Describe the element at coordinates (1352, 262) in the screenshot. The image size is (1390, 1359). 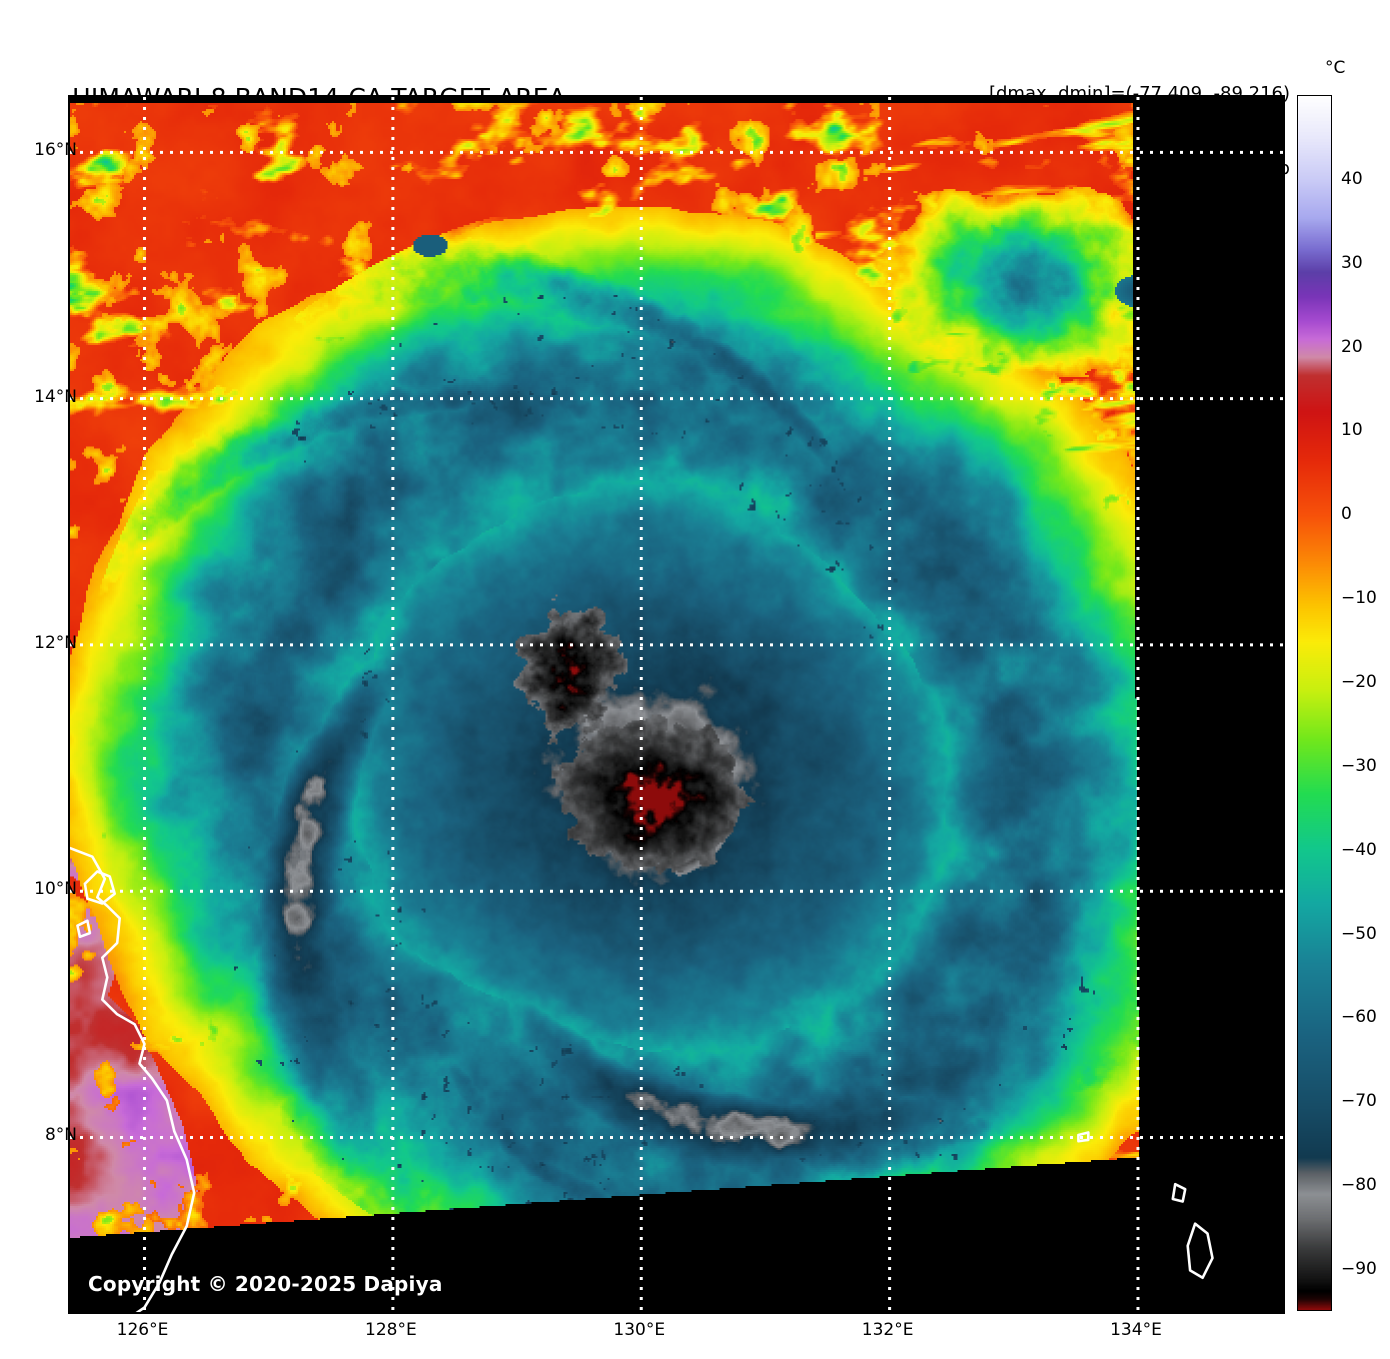
I see `colorbar-tick-1: 30` at that location.